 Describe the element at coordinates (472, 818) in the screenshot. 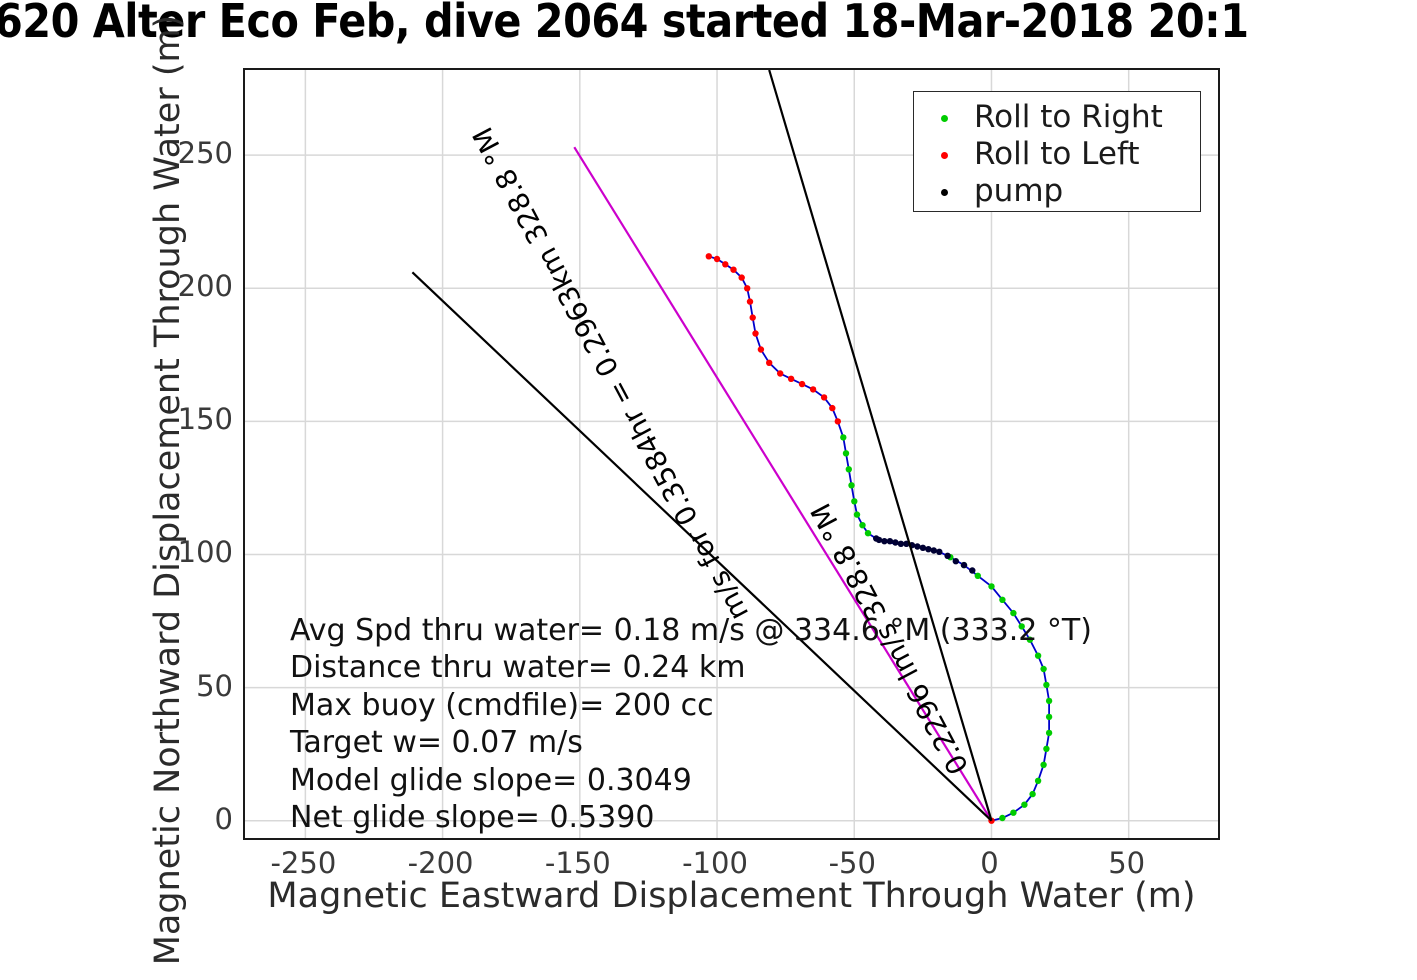

I see `stats-annotation-line: Net glide slope= 0.5390` at that location.